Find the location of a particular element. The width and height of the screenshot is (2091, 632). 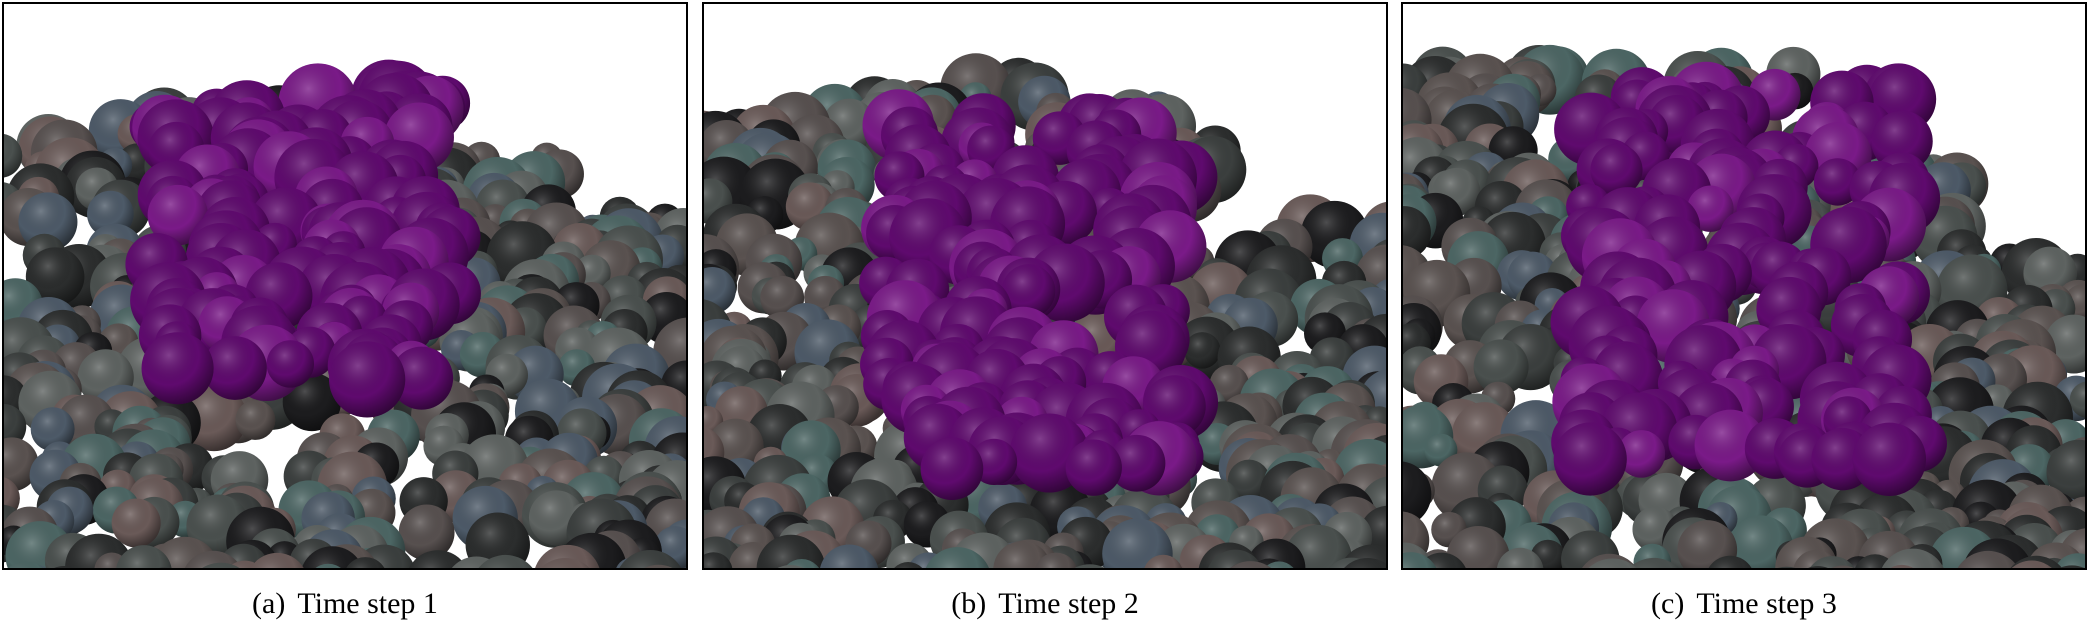

caption-label: (b) is located at coordinates (969, 603).